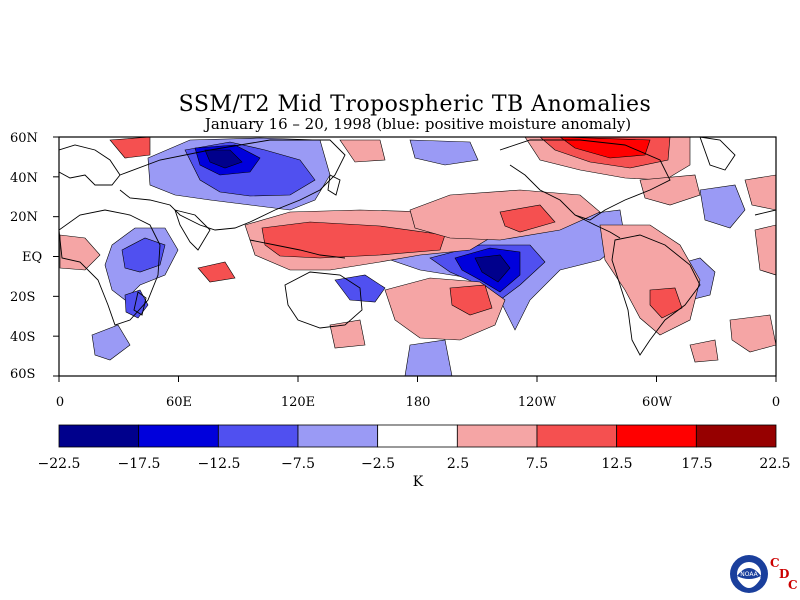  Describe the element at coordinates (143, 255) in the screenshot. I see `anomaly-blue-africa-core` at that location.